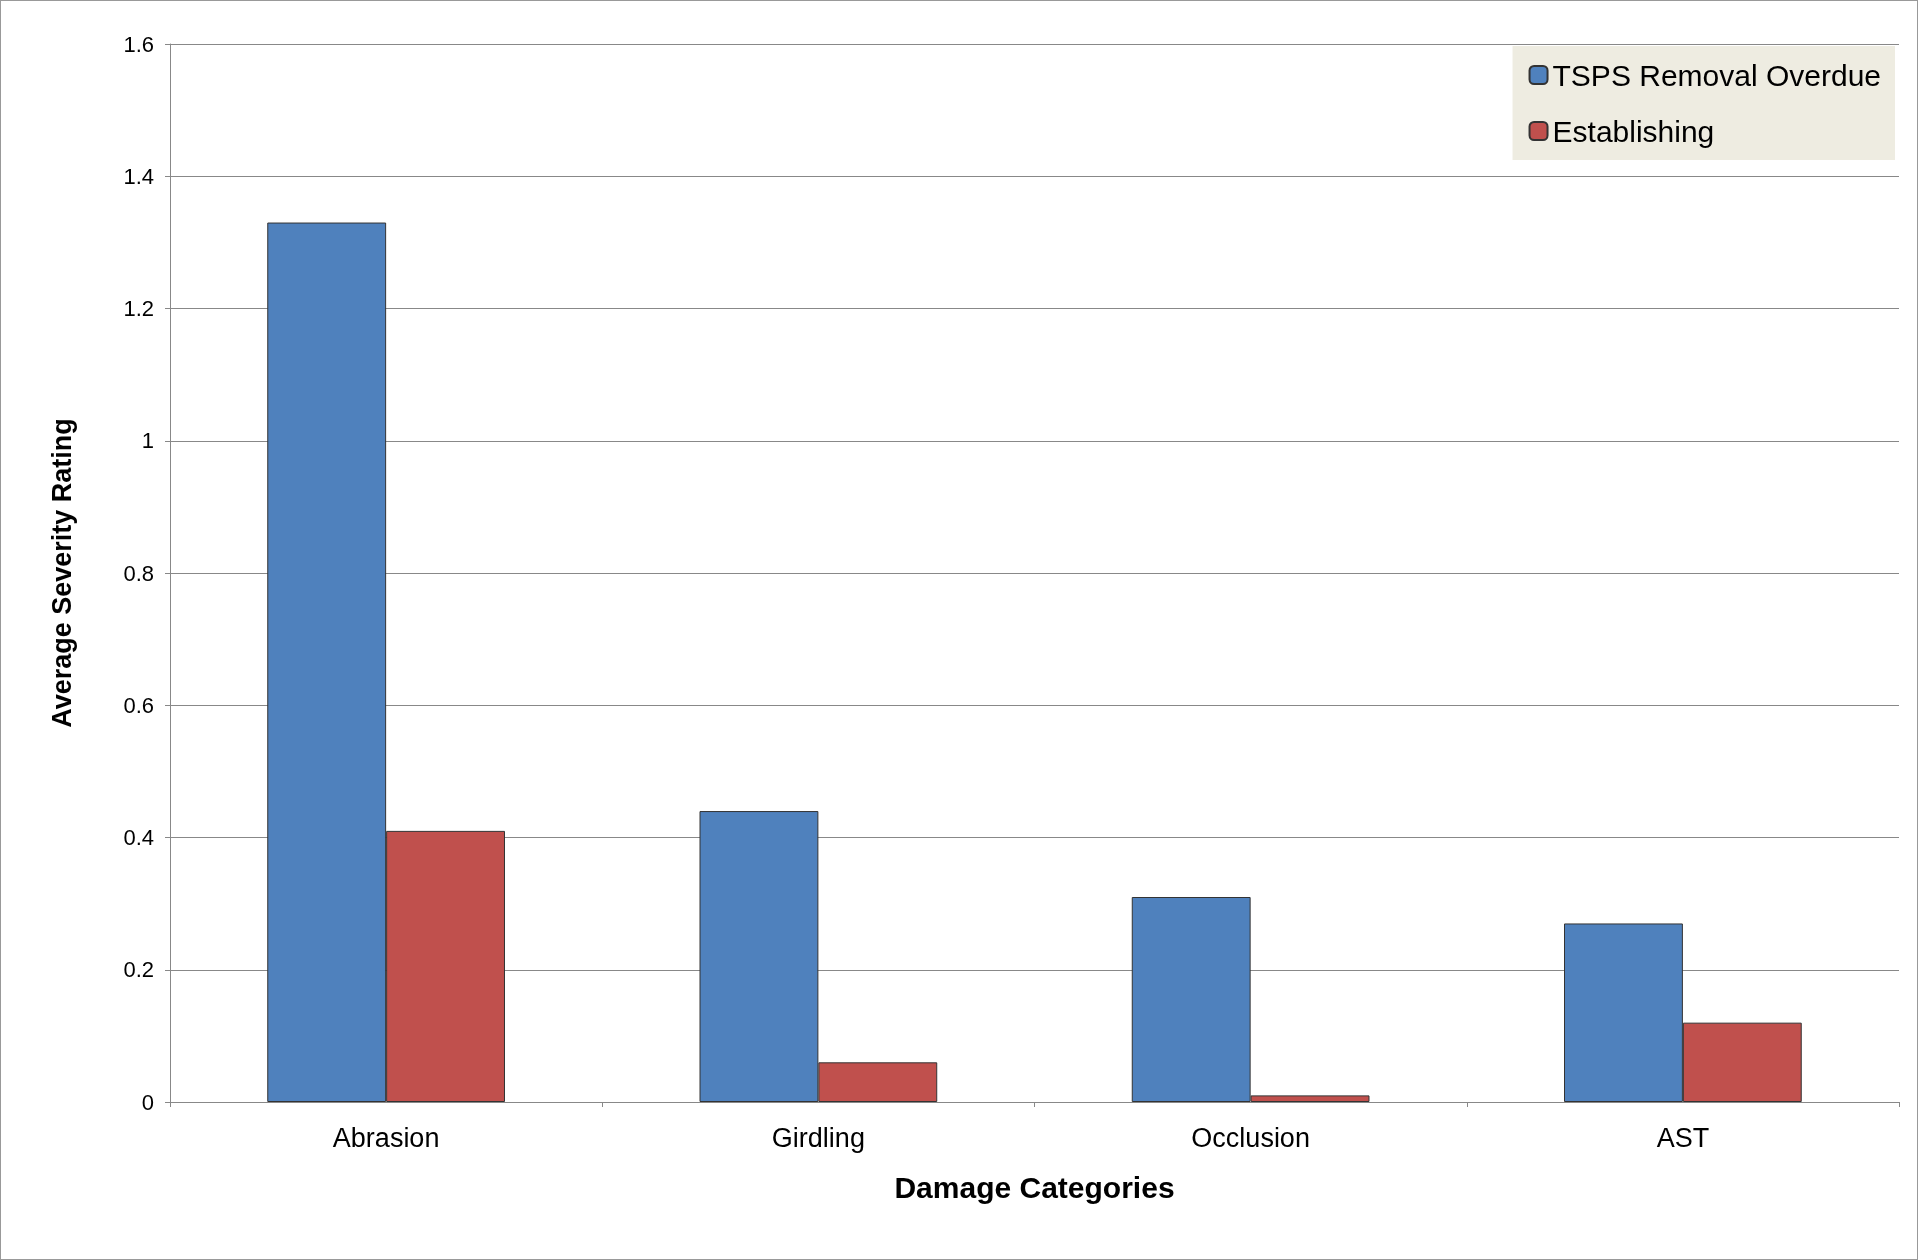  Describe the element at coordinates (61, 573) in the screenshot. I see `y-axis-title: Average Severity Rating` at that location.